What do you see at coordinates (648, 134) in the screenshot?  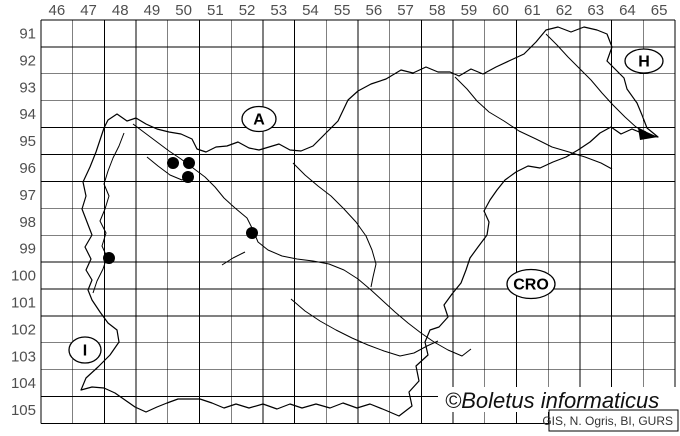 I see `east-border-tip-mark` at bounding box center [648, 134].